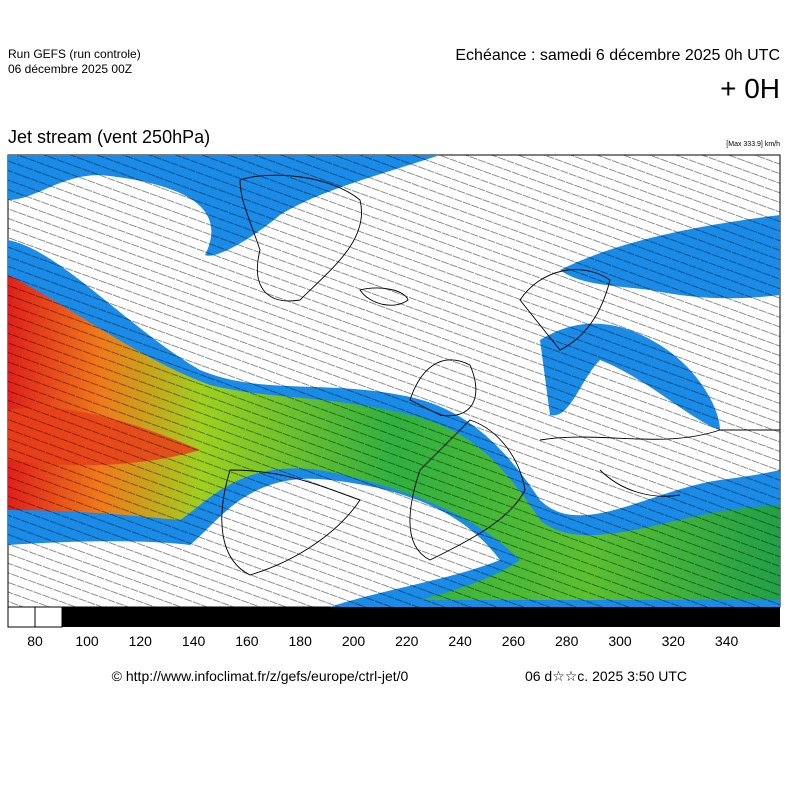 The height and width of the screenshot is (794, 788). What do you see at coordinates (87, 641) in the screenshot?
I see `colorbar-label: 100` at bounding box center [87, 641].